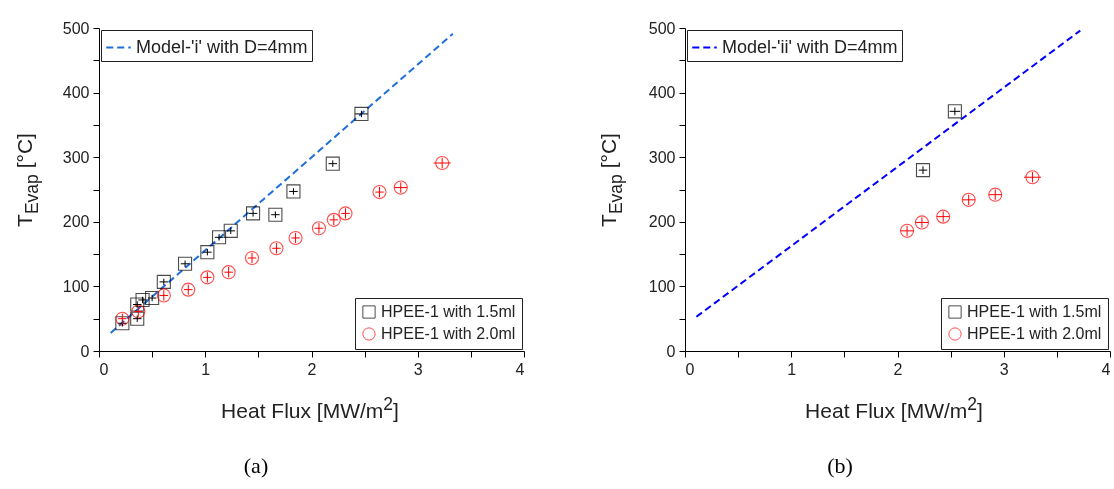 The width and height of the screenshot is (1114, 489). I want to click on text: (a), so click(256, 466).